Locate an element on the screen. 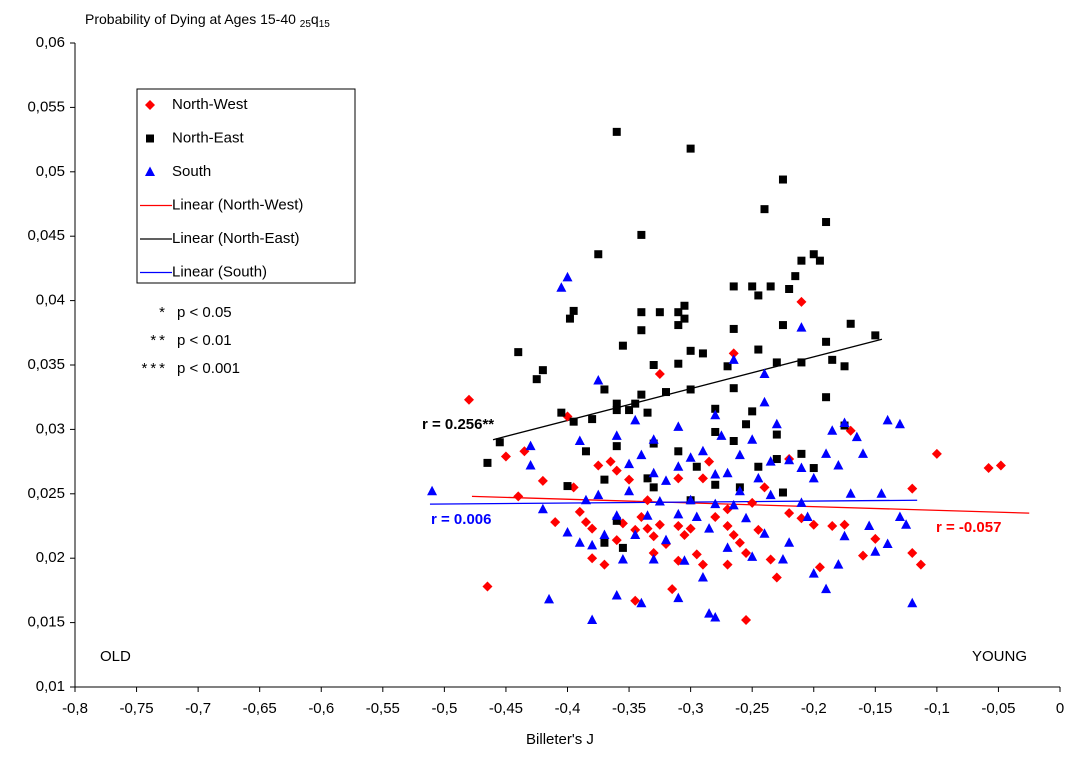 The image size is (1071, 764). title-q: q is located at coordinates (315, 19).